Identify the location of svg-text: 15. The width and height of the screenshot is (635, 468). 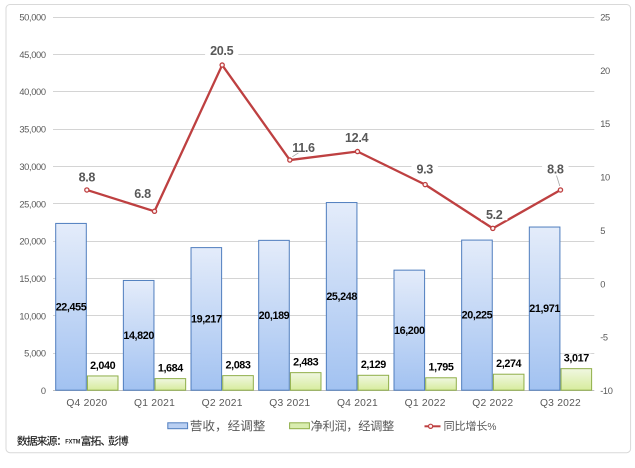
(605, 124).